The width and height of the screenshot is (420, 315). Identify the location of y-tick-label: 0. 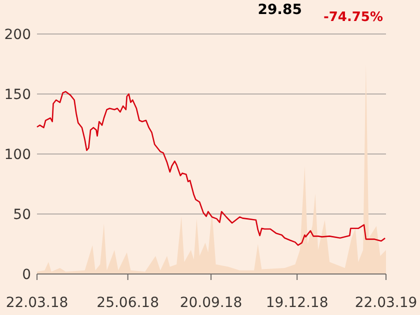
(26, 275).